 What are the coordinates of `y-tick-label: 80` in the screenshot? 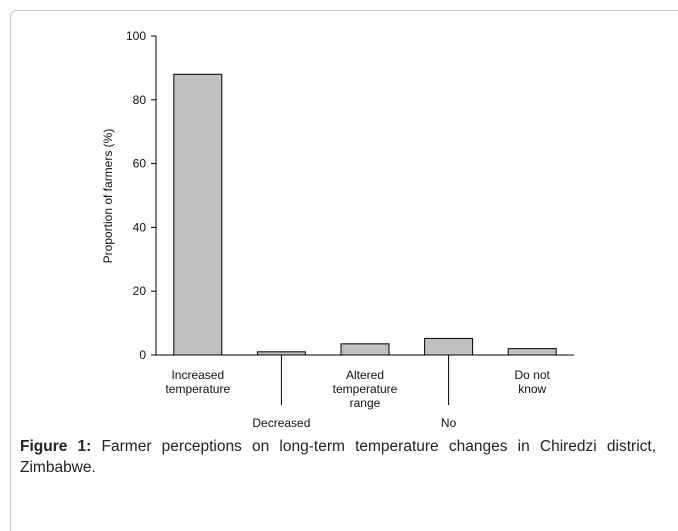 It's located at (140, 100).